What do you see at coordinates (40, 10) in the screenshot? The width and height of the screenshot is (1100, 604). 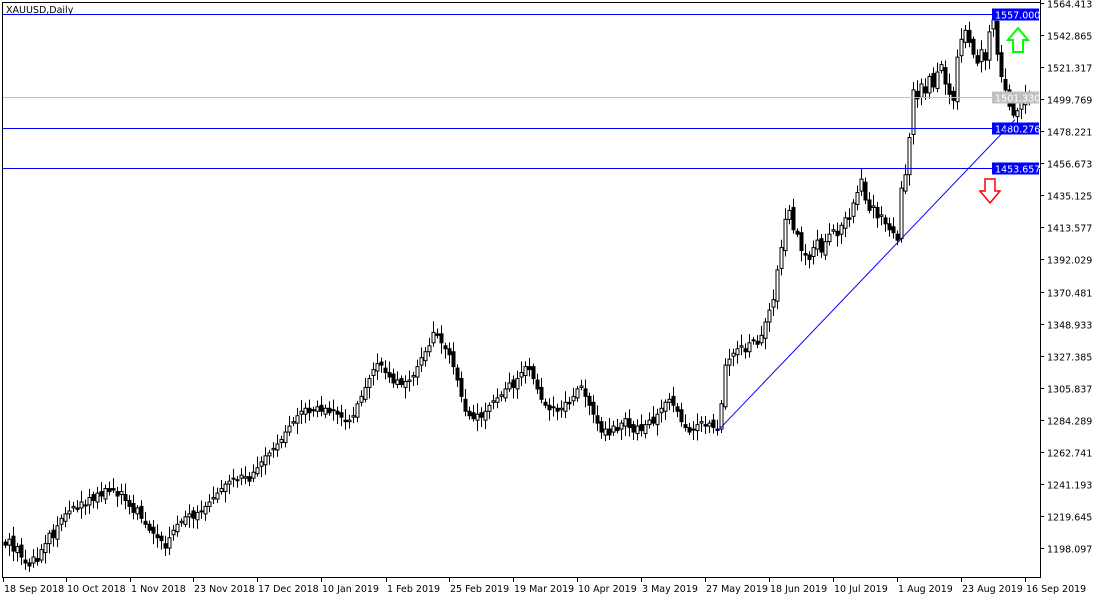 I see `chart-title: XAUUSD,Daily` at bounding box center [40, 10].